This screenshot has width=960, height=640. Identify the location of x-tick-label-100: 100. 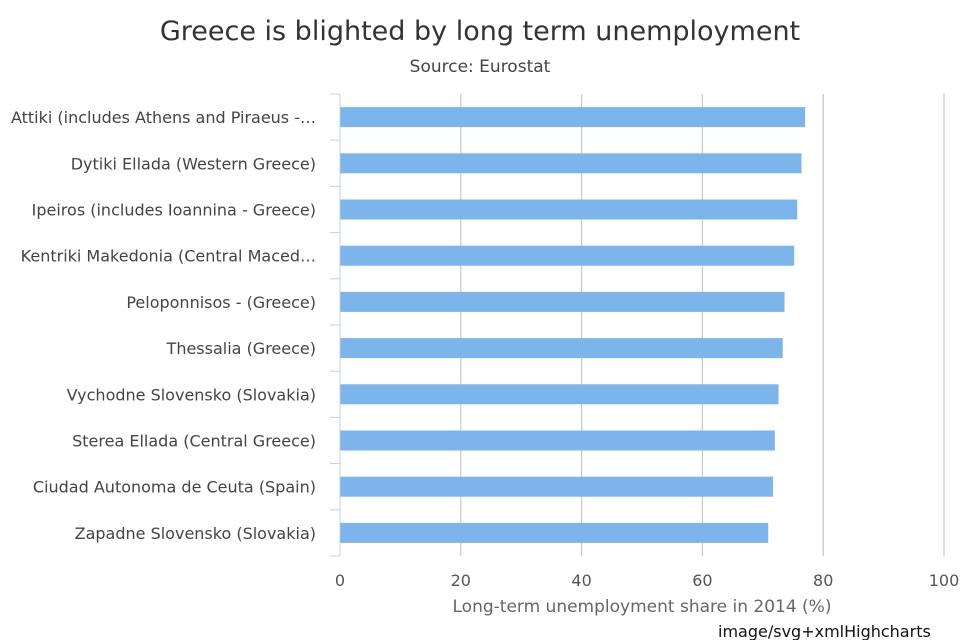
(944, 580).